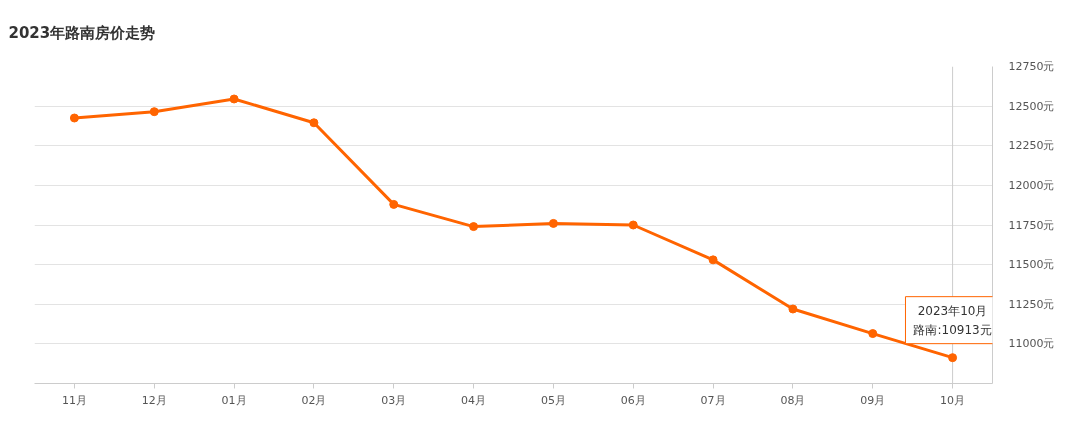  I want to click on x-tick-label: 08月, so click(793, 400).